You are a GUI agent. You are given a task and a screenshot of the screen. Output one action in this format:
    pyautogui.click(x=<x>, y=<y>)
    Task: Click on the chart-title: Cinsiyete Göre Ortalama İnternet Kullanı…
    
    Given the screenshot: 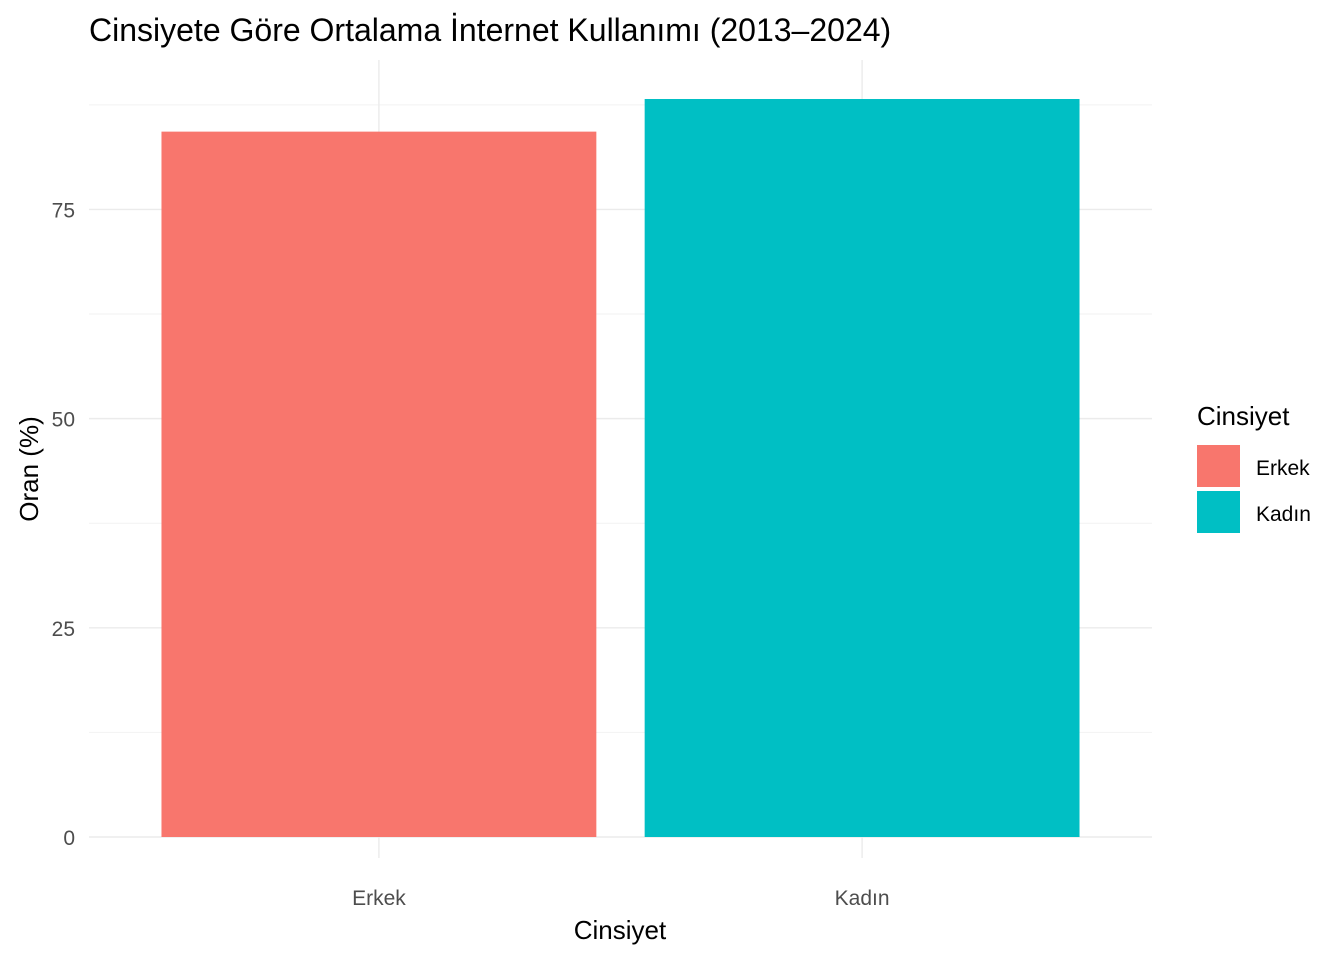 What is the action you would take?
    pyautogui.click(x=490, y=30)
    